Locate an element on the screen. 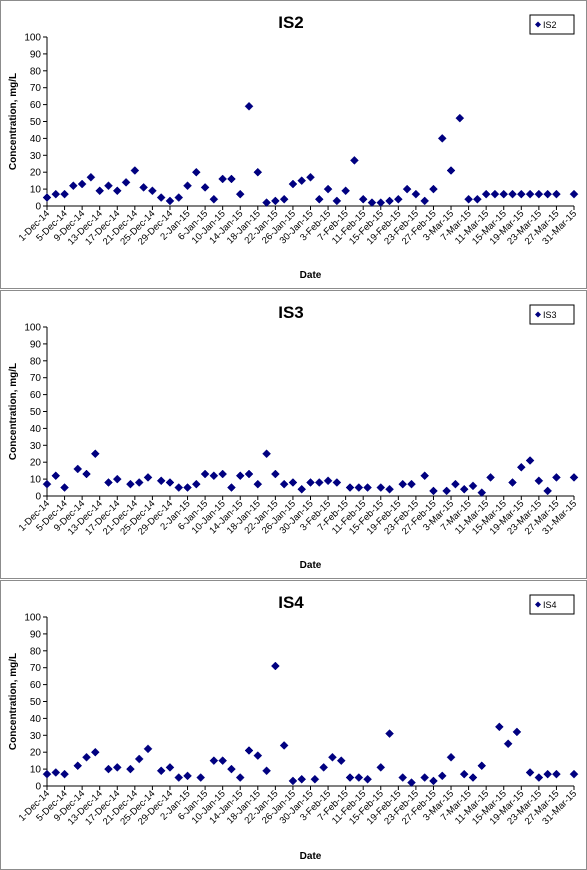 The width and height of the screenshot is (587, 870). y-tick-label: 30 is located at coordinates (36, 446).